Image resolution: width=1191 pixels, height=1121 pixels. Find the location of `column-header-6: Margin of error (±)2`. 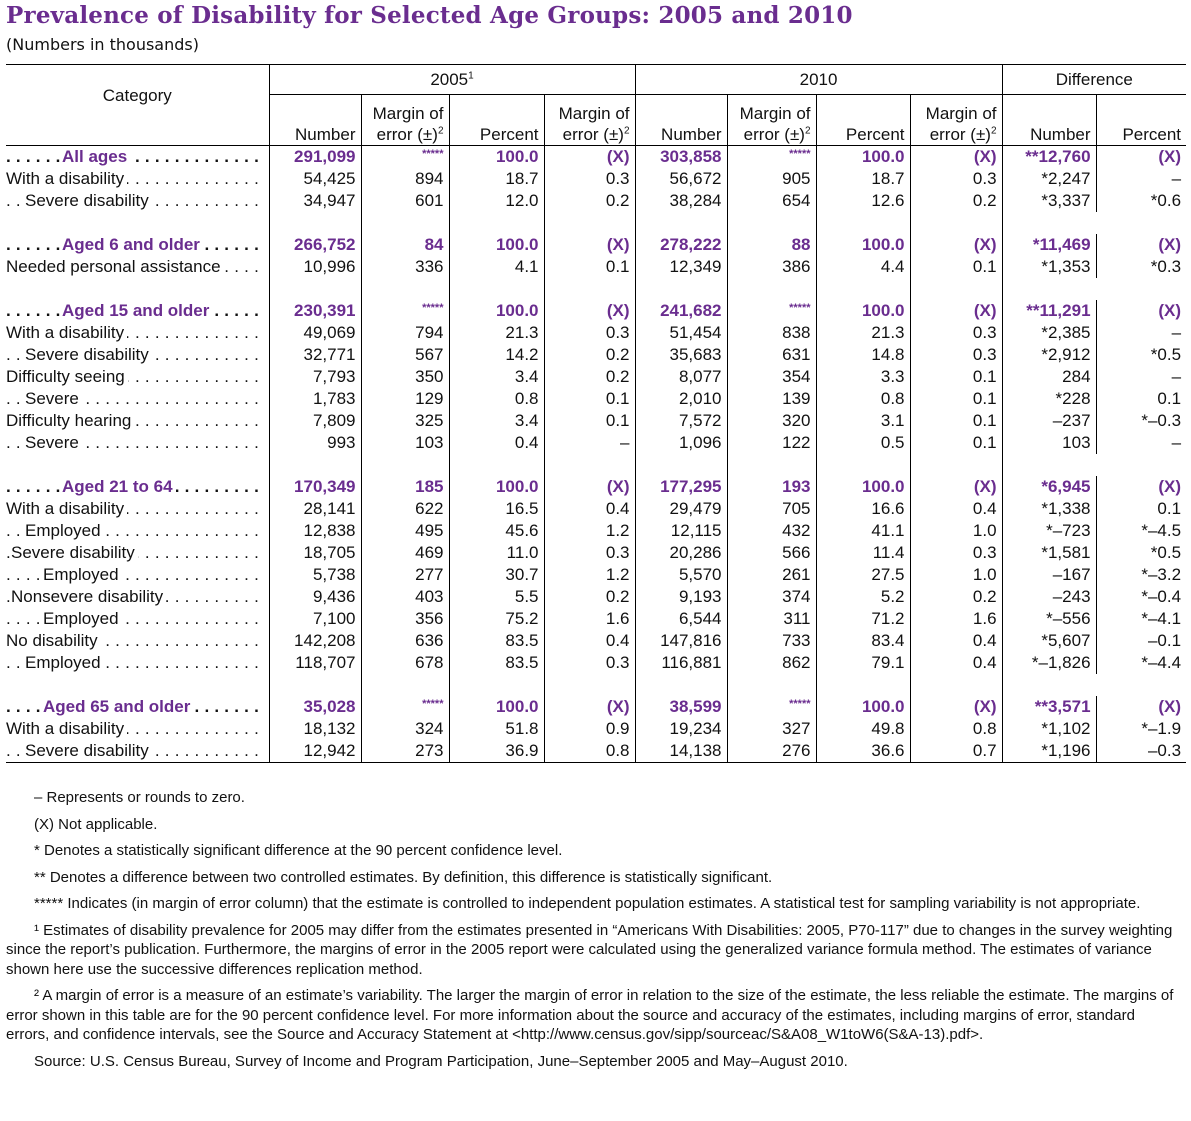

column-header-6: Margin of error (±)2 is located at coordinates (772, 120).